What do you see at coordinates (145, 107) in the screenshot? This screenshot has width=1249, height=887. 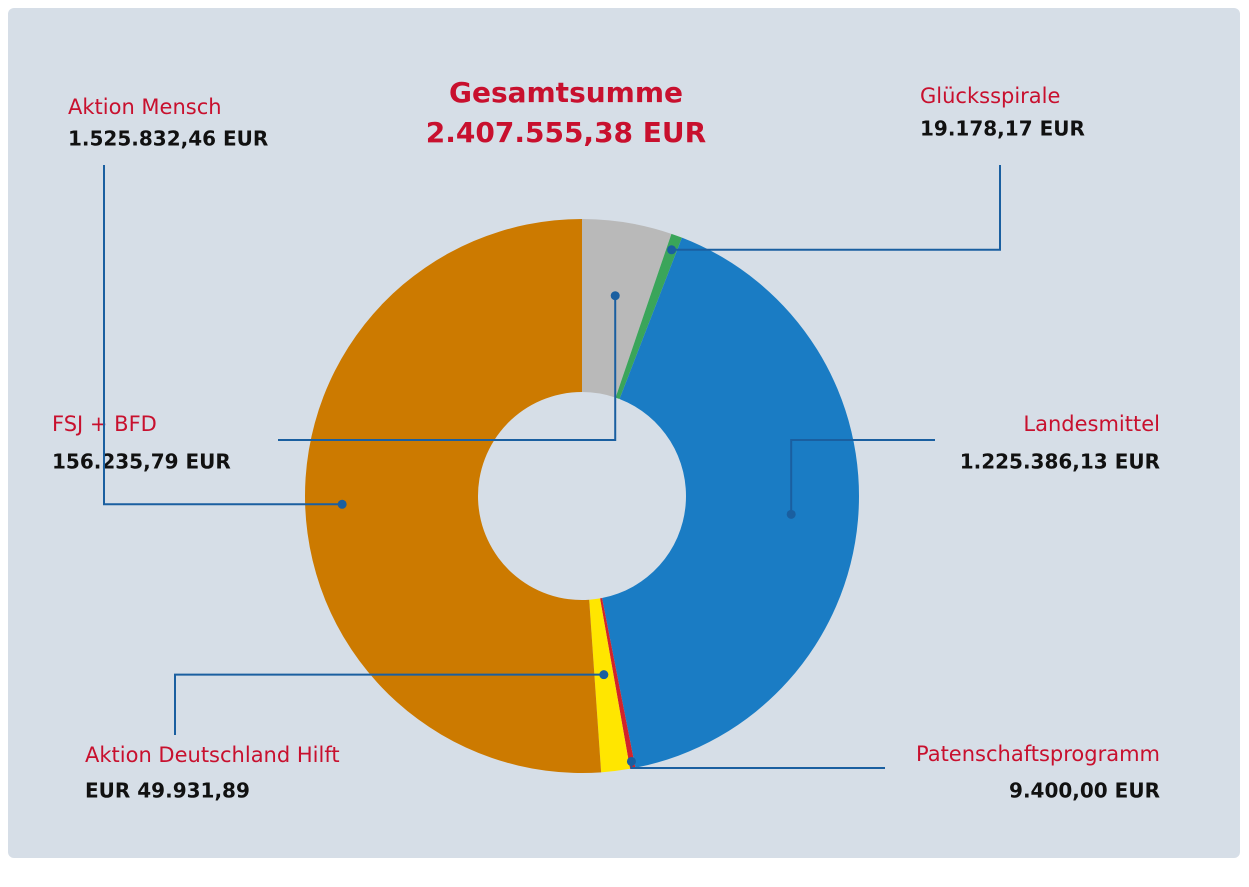 I see `legend-label: Aktion Mensch` at bounding box center [145, 107].